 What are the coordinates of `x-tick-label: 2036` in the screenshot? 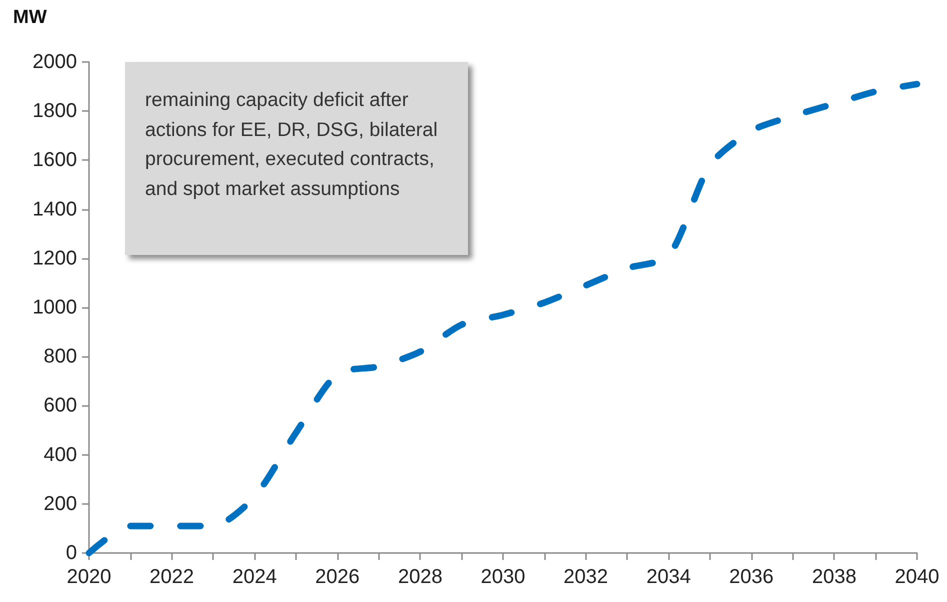 It's located at (751, 577).